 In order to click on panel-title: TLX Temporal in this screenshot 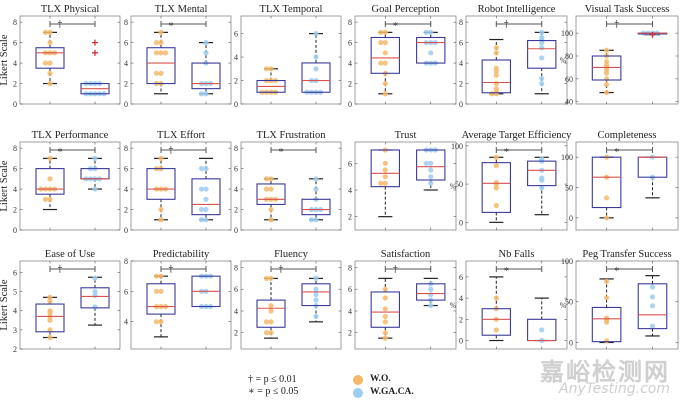, I will do `click(291, 9)`.